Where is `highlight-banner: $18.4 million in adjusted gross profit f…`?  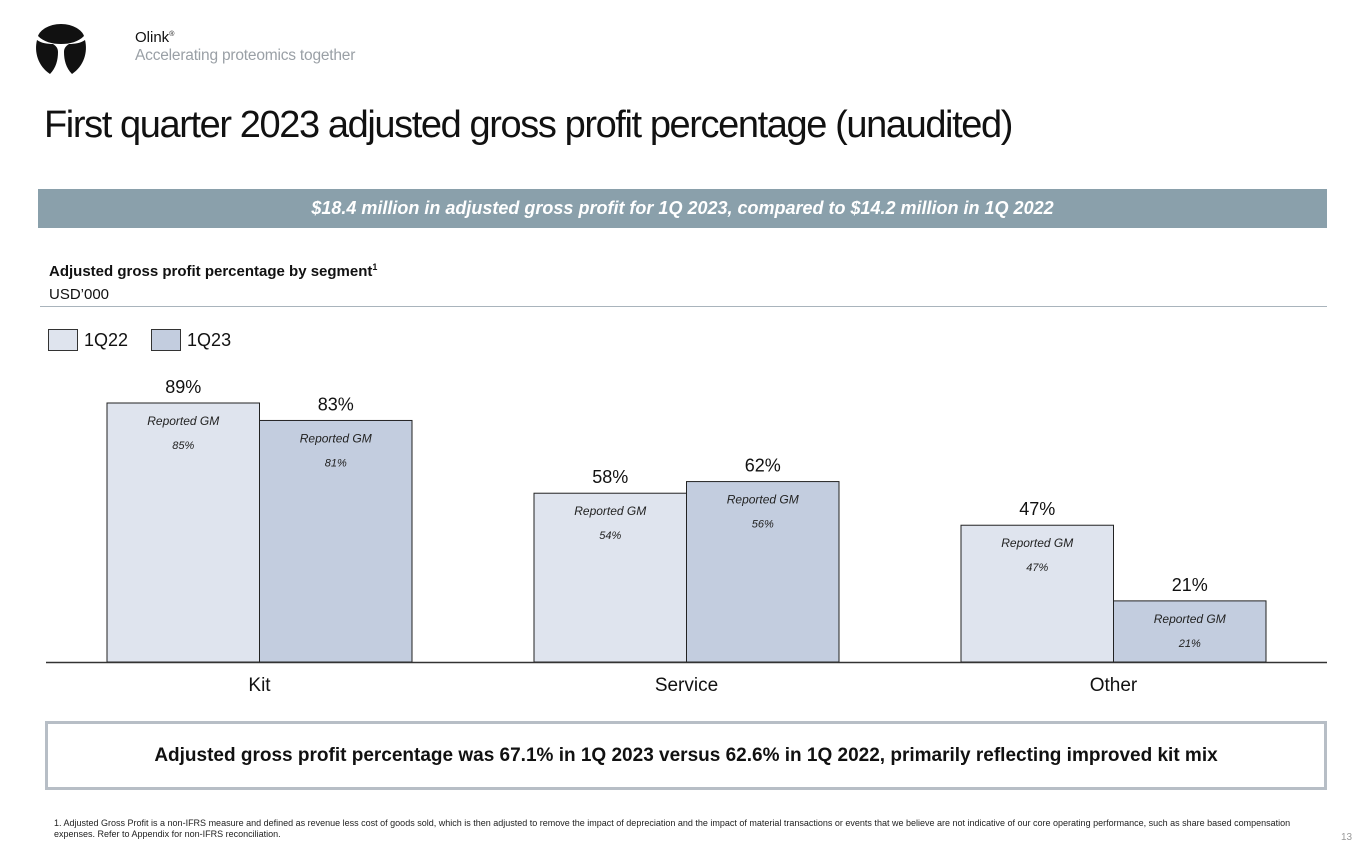 highlight-banner: $18.4 million in adjusted gross profit f… is located at coordinates (682, 208).